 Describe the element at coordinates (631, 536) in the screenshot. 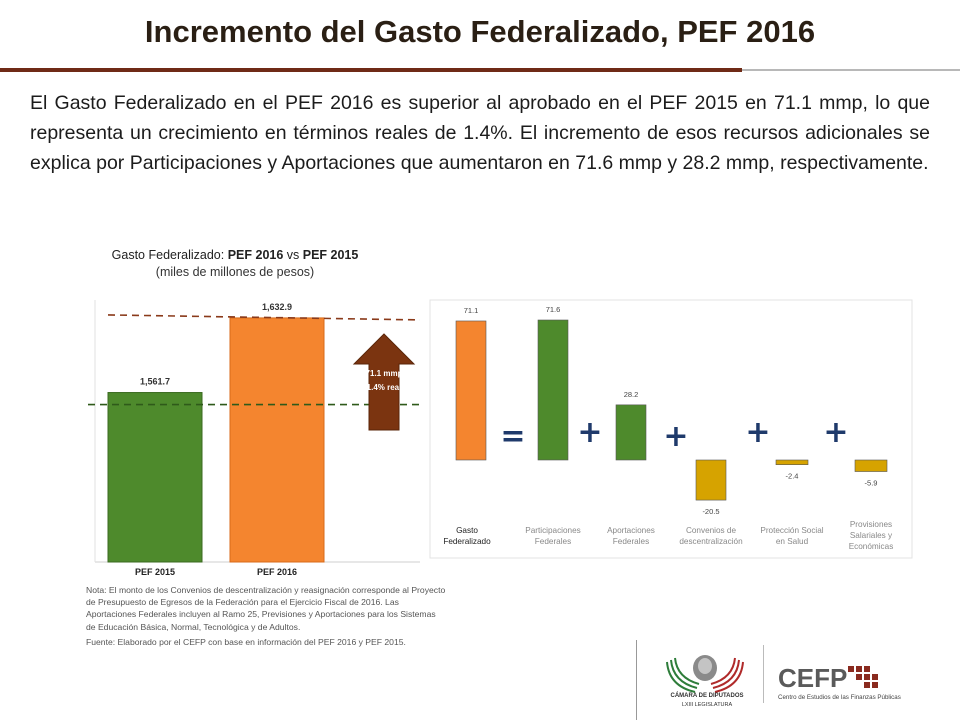

I see `chart2-category-label: Aportaciones Federales` at that location.